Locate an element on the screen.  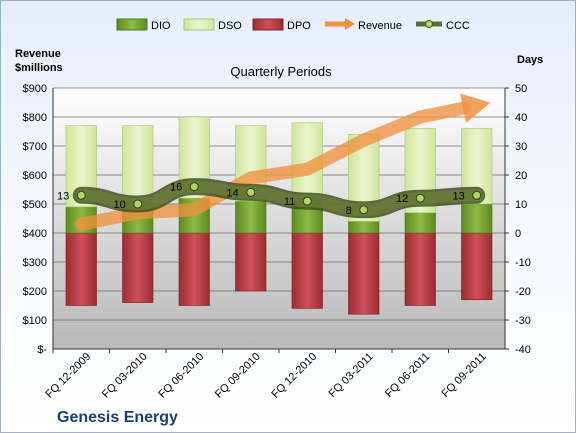
legend-dio: DIO is located at coordinates (143, 25).